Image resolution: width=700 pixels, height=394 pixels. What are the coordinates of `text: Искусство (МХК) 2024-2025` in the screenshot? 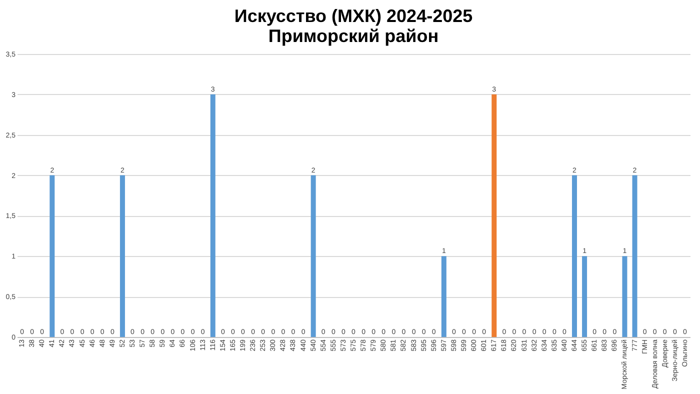 It's located at (353, 16).